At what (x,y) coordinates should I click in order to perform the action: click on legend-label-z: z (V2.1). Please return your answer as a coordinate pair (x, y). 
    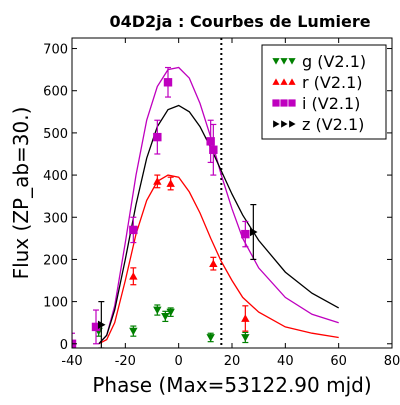
    Looking at the image, I should click on (333, 124).